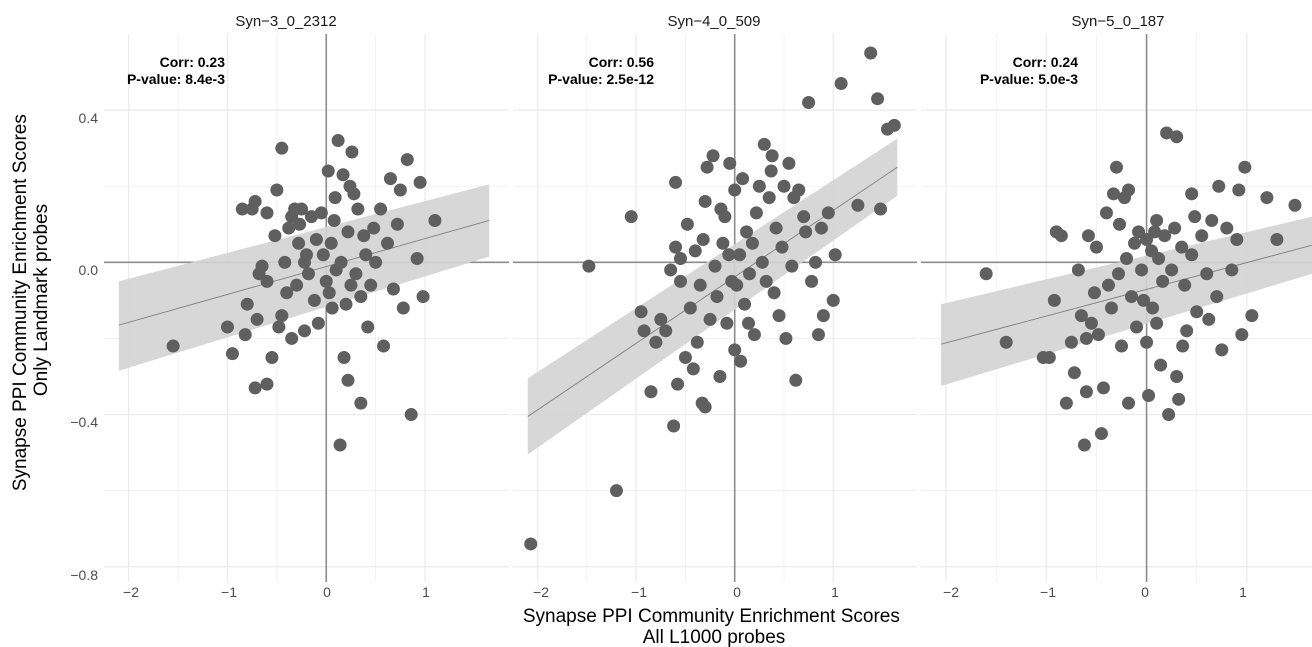 The height and width of the screenshot is (647, 1312). What do you see at coordinates (1117, 21) in the screenshot?
I see `panel-strip-title: Syn−5_0_187` at bounding box center [1117, 21].